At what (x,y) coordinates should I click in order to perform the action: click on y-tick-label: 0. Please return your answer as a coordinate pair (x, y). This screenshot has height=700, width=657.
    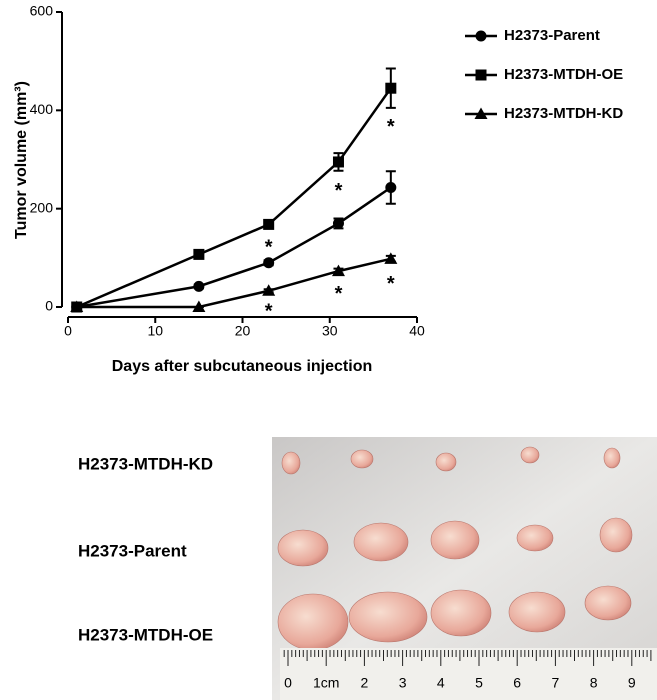
    Looking at the image, I should click on (49, 306).